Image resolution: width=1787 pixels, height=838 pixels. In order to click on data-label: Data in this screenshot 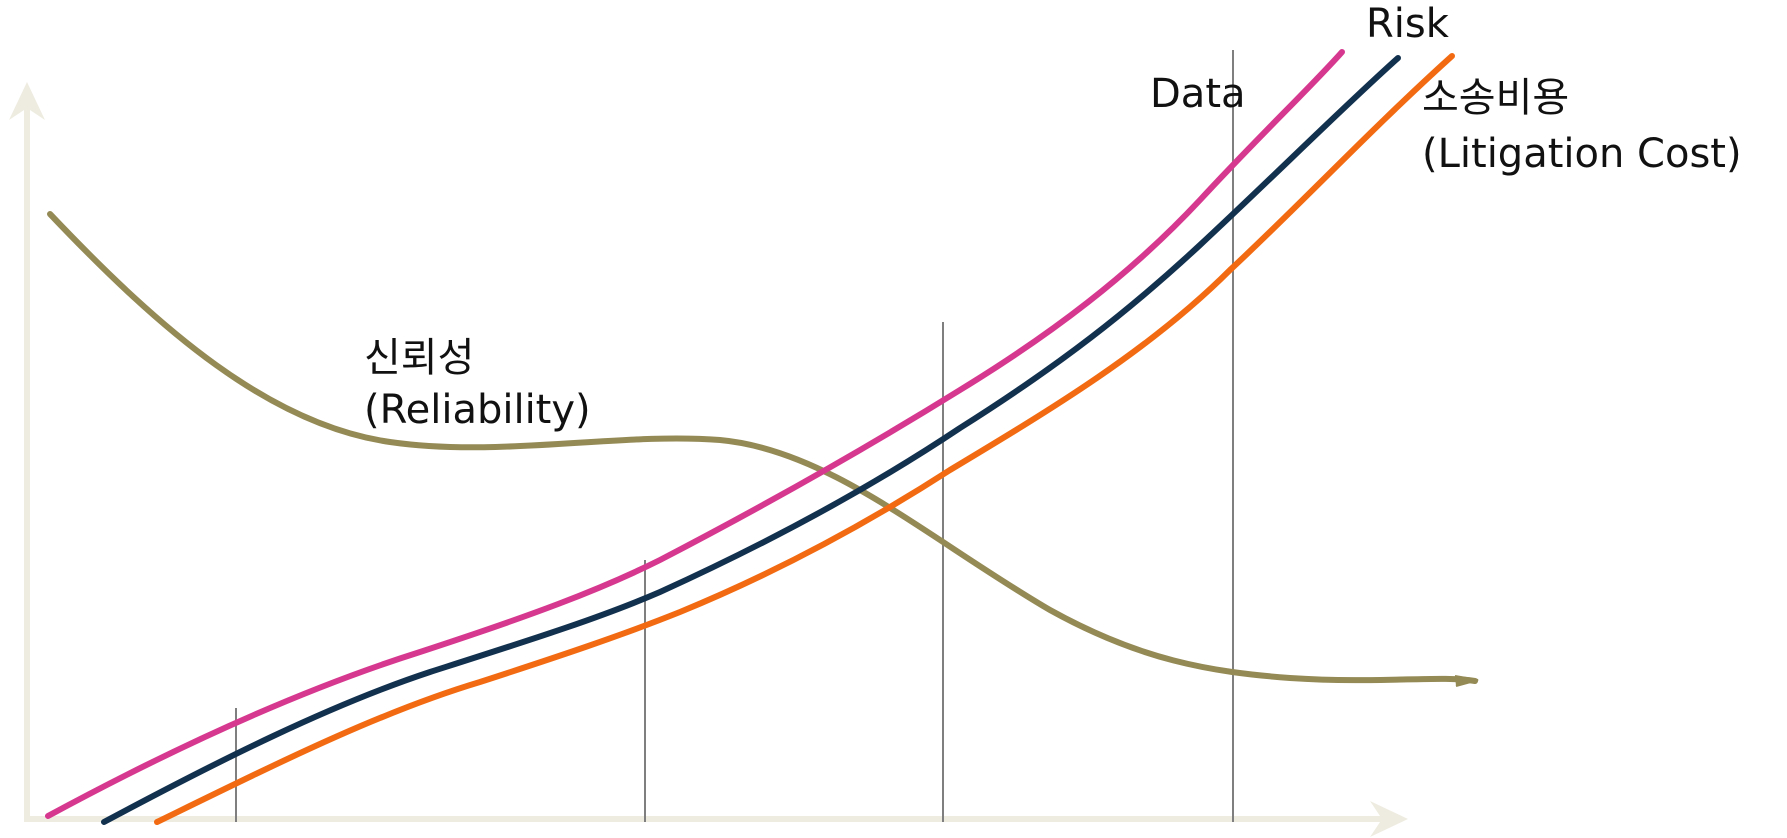, I will do `click(1198, 94)`.